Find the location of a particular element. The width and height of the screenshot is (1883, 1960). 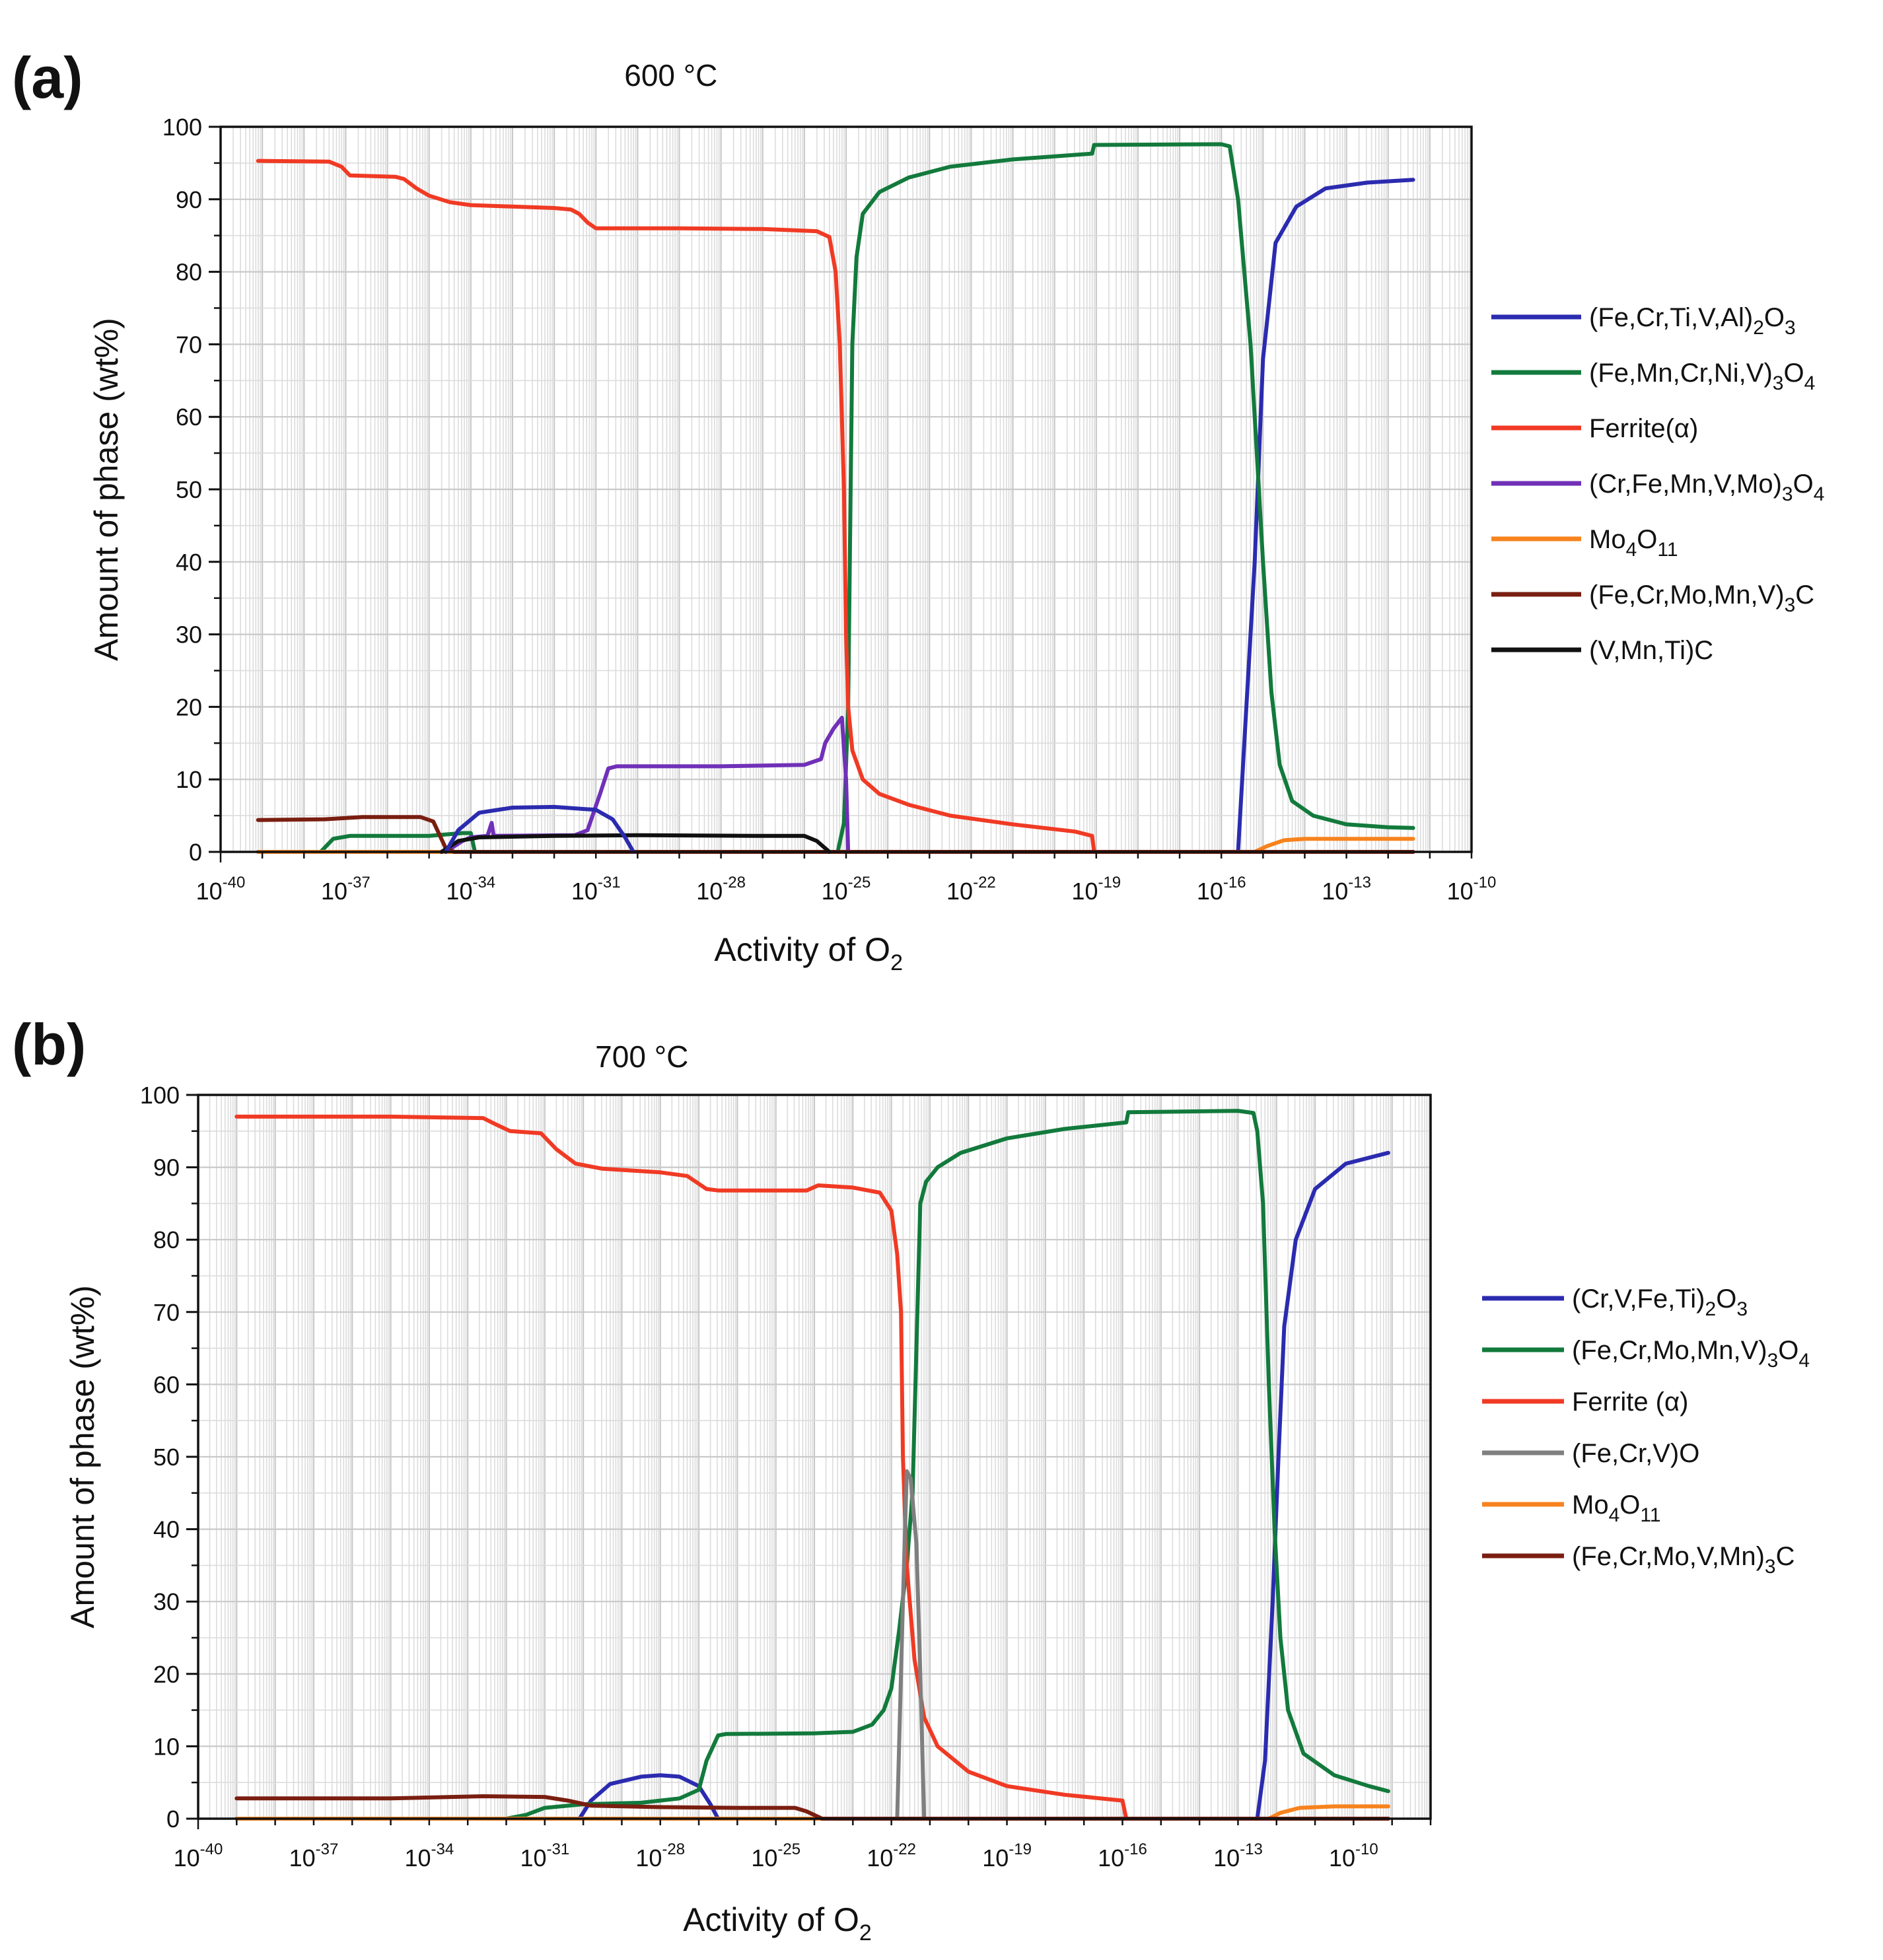

legend-entry: (Fe,Cr,Mo,Mn,V)3C is located at coordinates (1701, 598).